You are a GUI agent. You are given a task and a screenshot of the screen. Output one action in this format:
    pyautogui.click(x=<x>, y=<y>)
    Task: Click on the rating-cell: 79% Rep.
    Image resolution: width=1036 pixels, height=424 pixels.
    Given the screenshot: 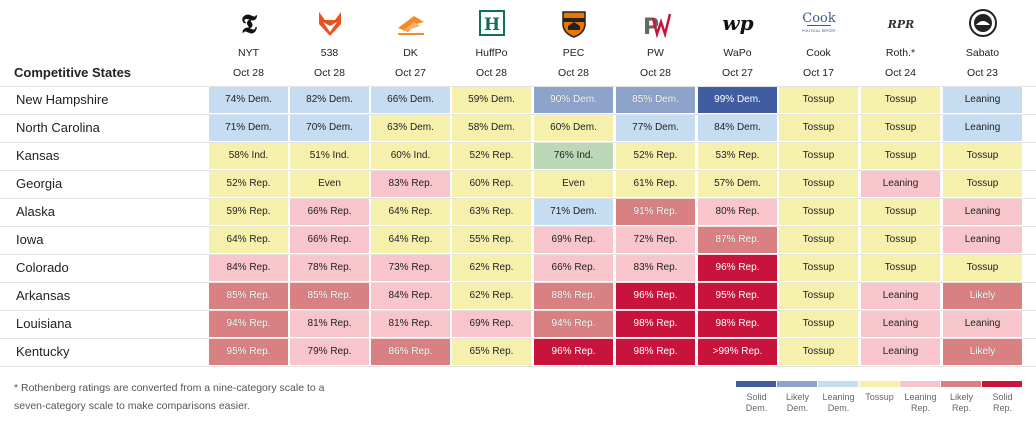 What is the action you would take?
    pyautogui.click(x=329, y=352)
    